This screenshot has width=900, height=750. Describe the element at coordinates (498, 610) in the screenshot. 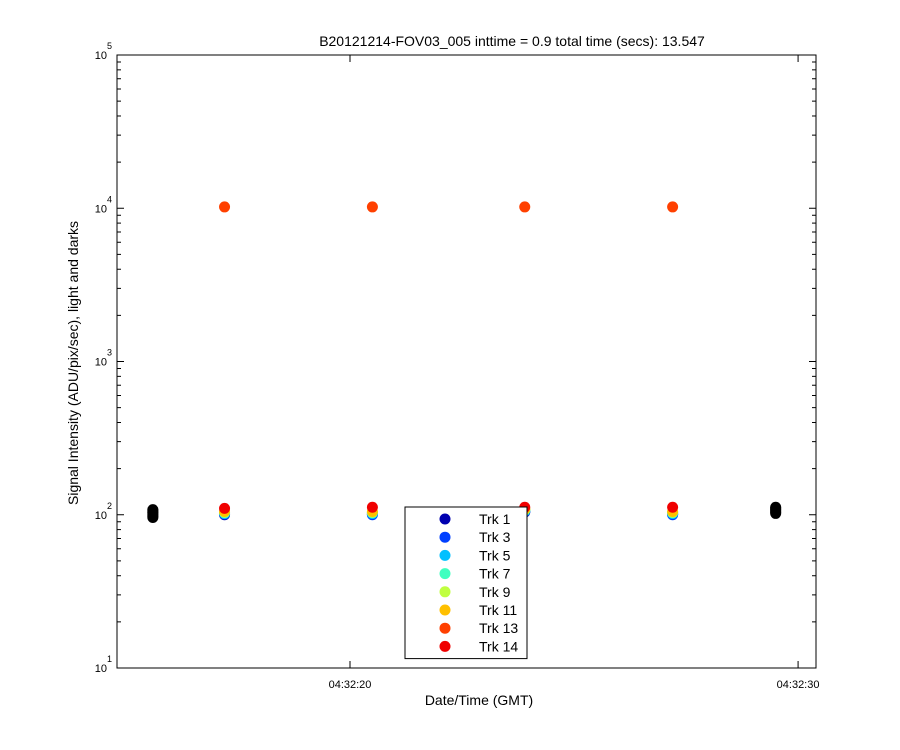

I see `legend-label: Trk 11` at that location.